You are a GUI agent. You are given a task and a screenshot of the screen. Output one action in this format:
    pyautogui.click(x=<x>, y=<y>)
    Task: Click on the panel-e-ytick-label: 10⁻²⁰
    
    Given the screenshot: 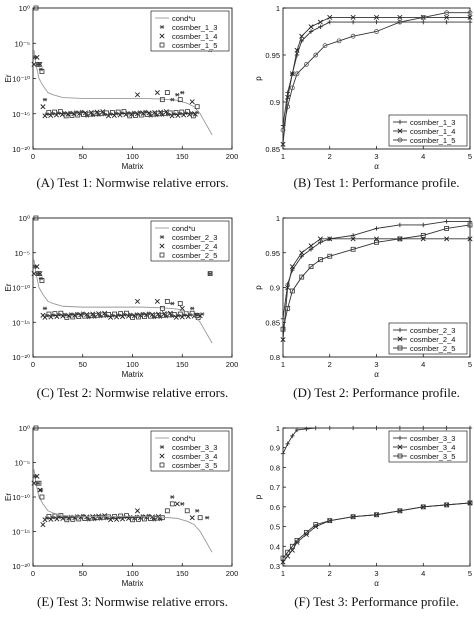 What is the action you would take?
    pyautogui.click(x=21, y=566)
    